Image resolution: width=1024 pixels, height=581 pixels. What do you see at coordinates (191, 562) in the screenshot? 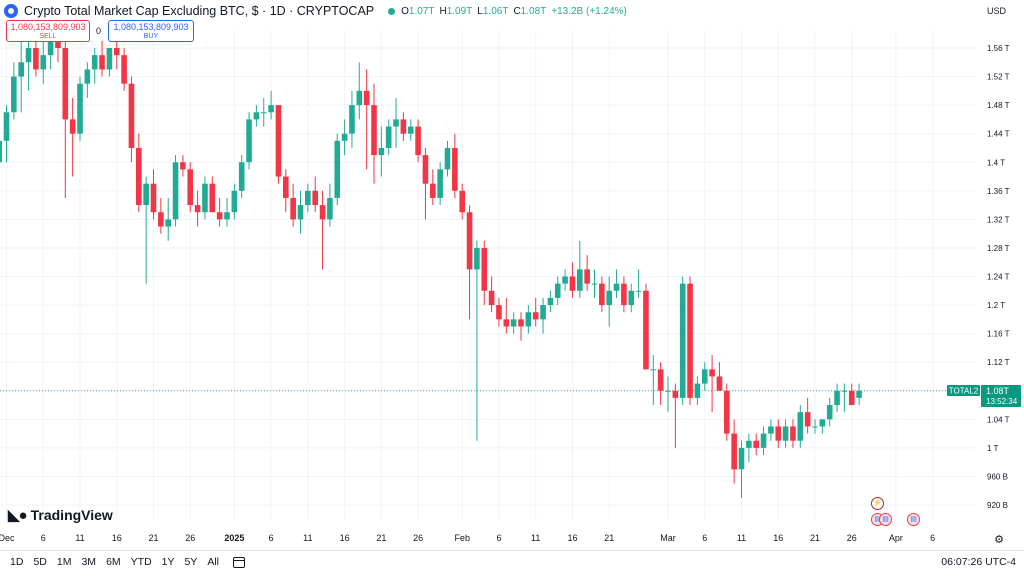
I see `range-5y: 5Y` at bounding box center [191, 562].